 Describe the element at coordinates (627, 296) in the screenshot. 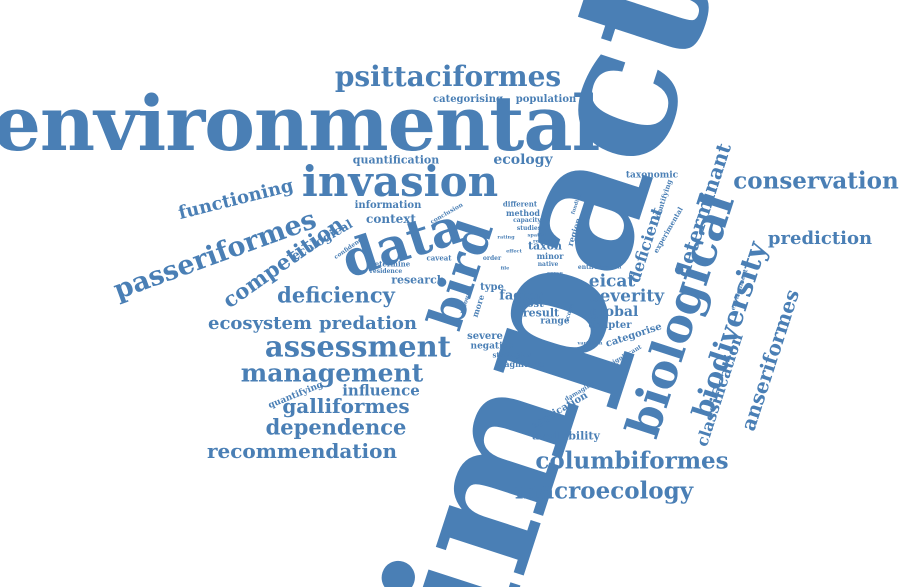

I see `word-severity: severity` at that location.